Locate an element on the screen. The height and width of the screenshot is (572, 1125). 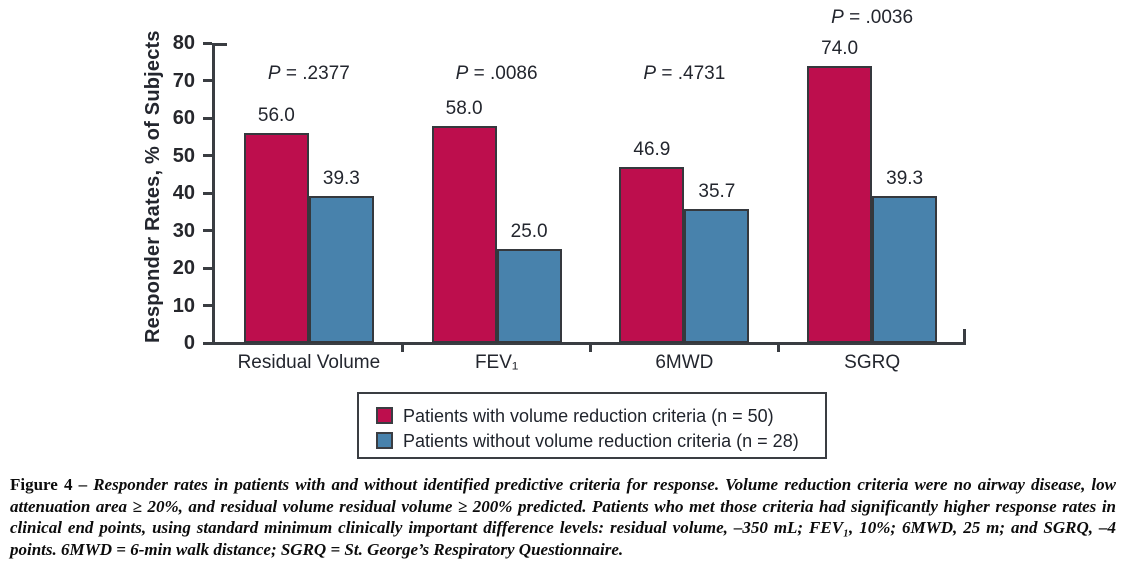
bar-without-criteria-fev is located at coordinates (529, 296).